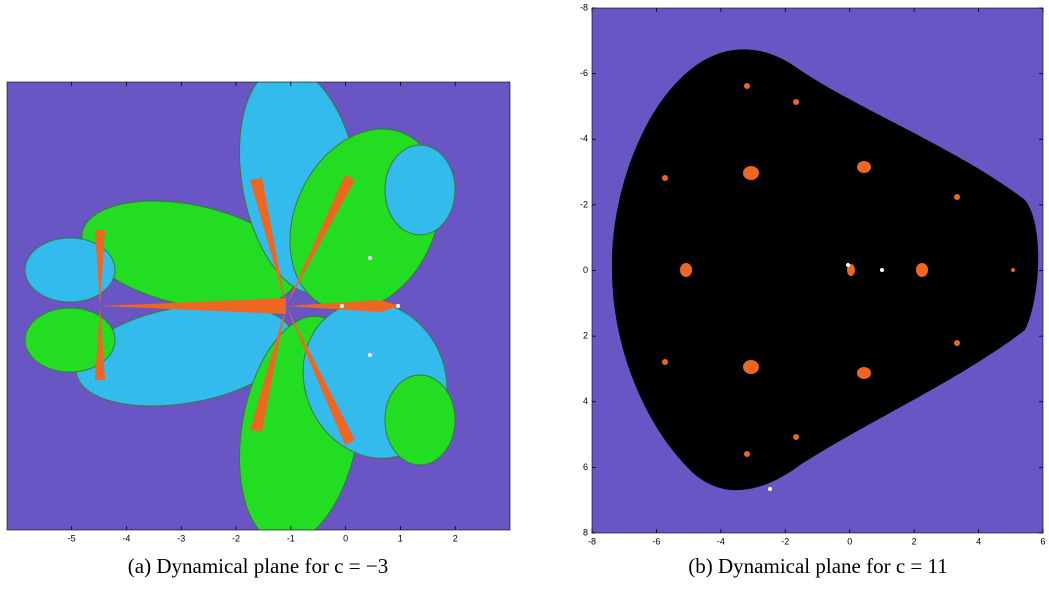 This screenshot has width=1049, height=595. I want to click on caption: (b) Dynamical plane for c = 11, so click(817, 566).